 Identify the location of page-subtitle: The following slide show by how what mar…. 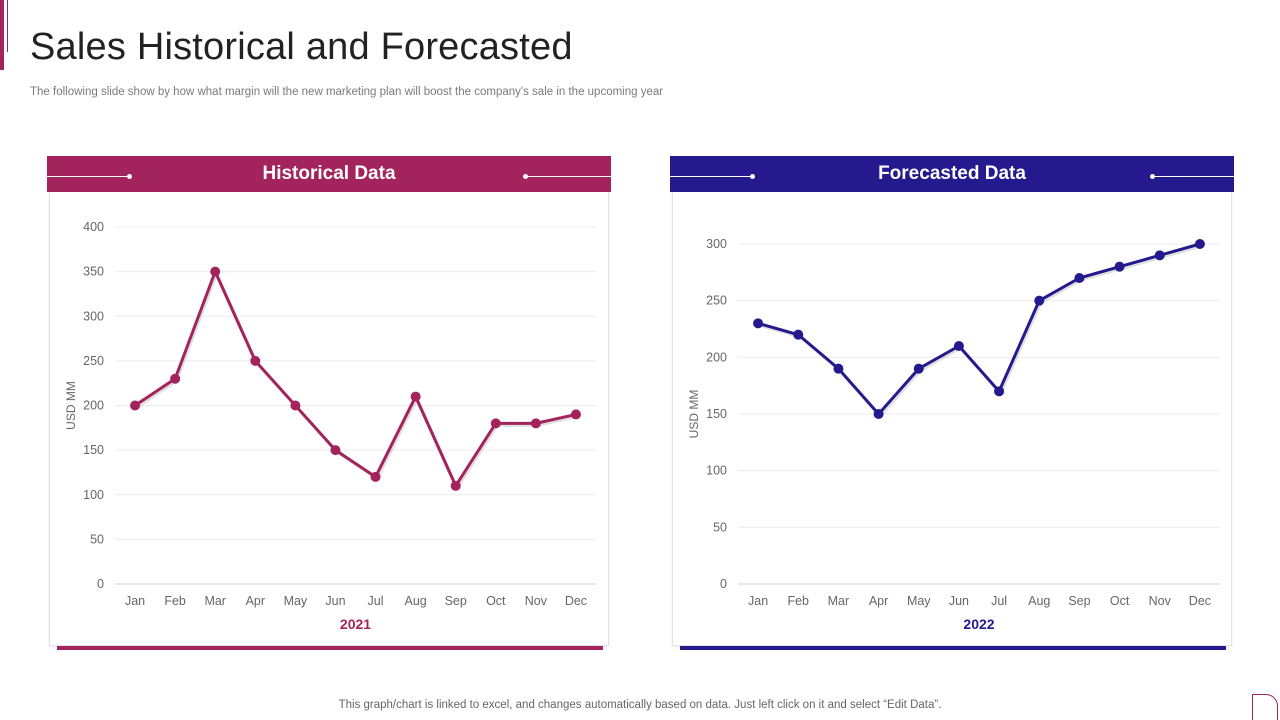
(347, 92).